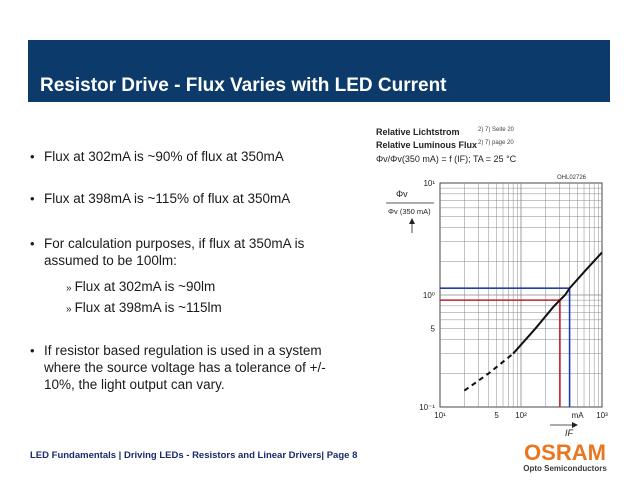 The image size is (638, 493). Describe the element at coordinates (402, 194) in the screenshot. I see `y-label-numerator: Φv` at that location.